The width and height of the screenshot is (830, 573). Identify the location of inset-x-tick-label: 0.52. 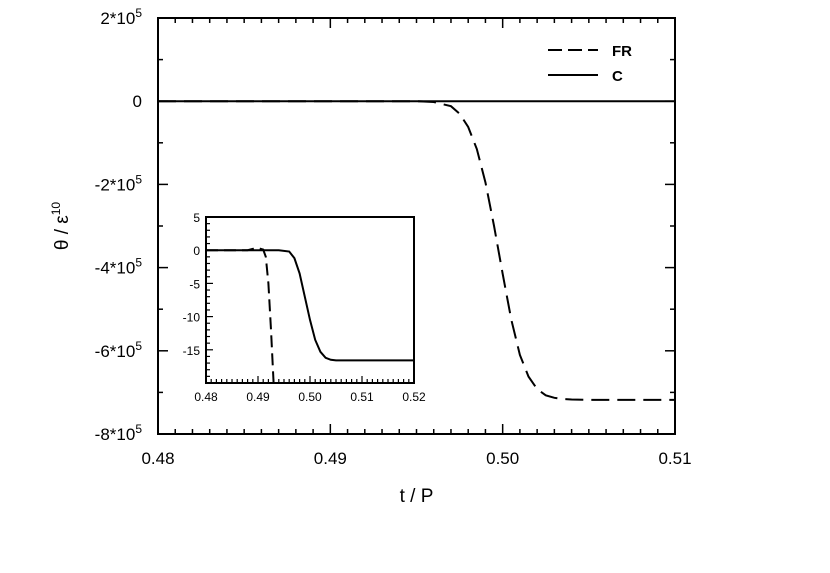
(414, 397).